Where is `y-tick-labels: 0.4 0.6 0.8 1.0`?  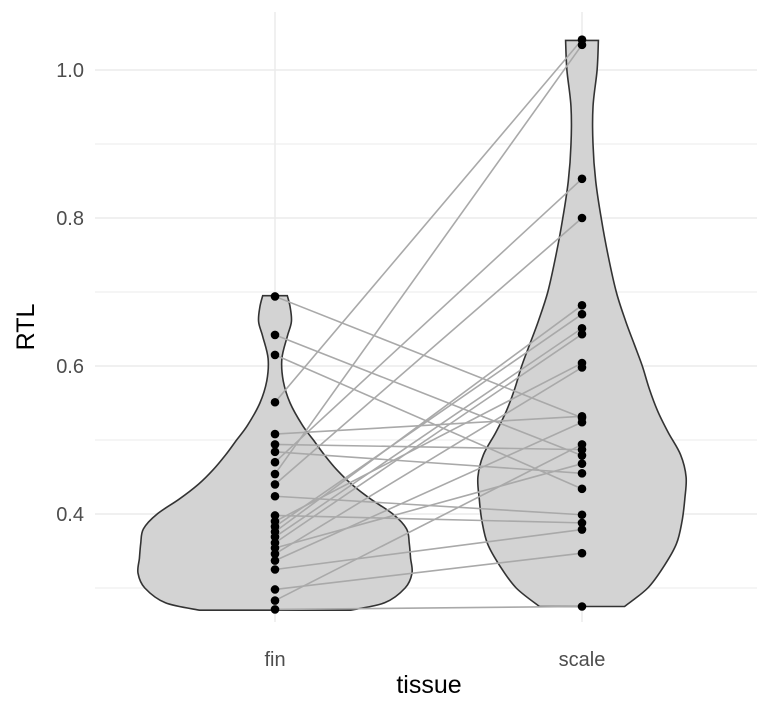
y-tick-labels: 0.4 0.6 0.8 1.0 is located at coordinates (70, 293).